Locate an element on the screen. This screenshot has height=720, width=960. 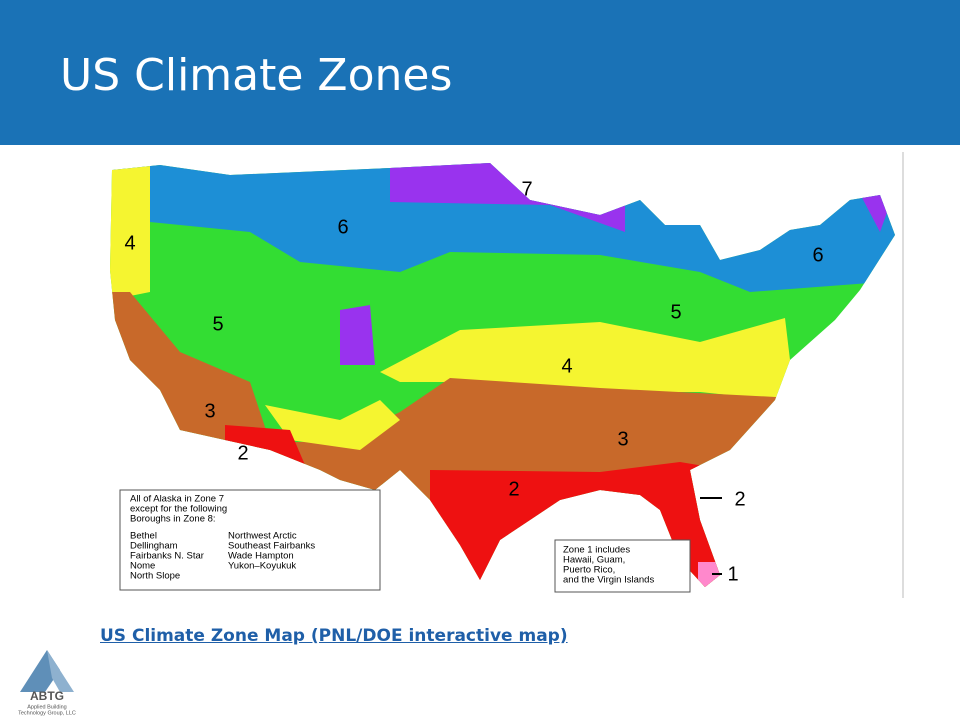
zone-label: 1 is located at coordinates (732, 574).